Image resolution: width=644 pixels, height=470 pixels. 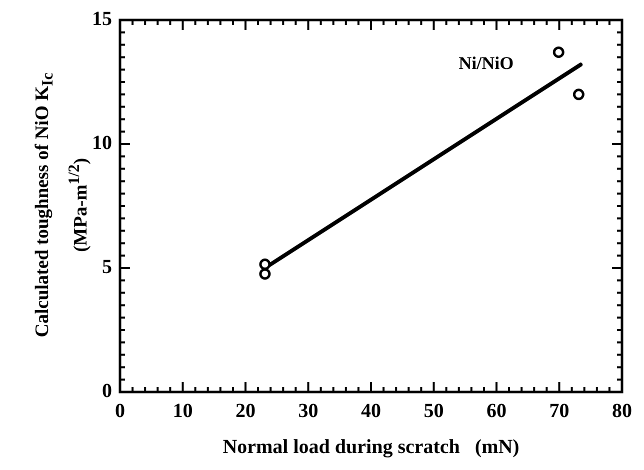 What do you see at coordinates (182, 411) in the screenshot?
I see `x-tick-label: 10` at bounding box center [182, 411].